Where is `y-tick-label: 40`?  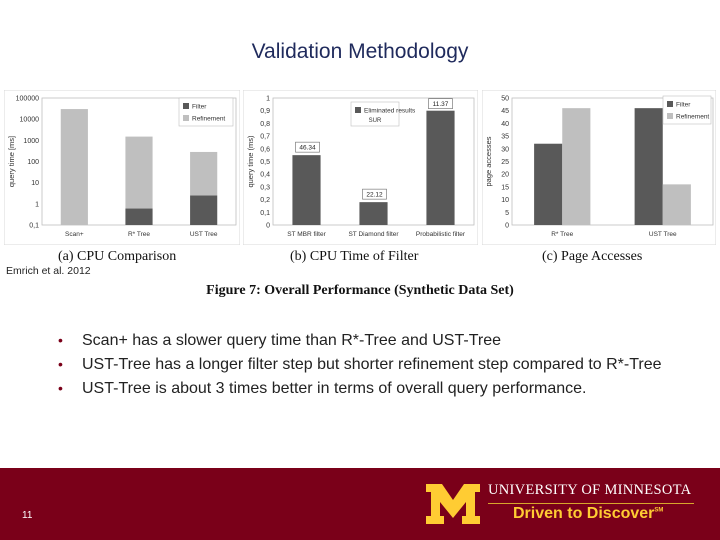 y-tick-label: 40 is located at coordinates (505, 124).